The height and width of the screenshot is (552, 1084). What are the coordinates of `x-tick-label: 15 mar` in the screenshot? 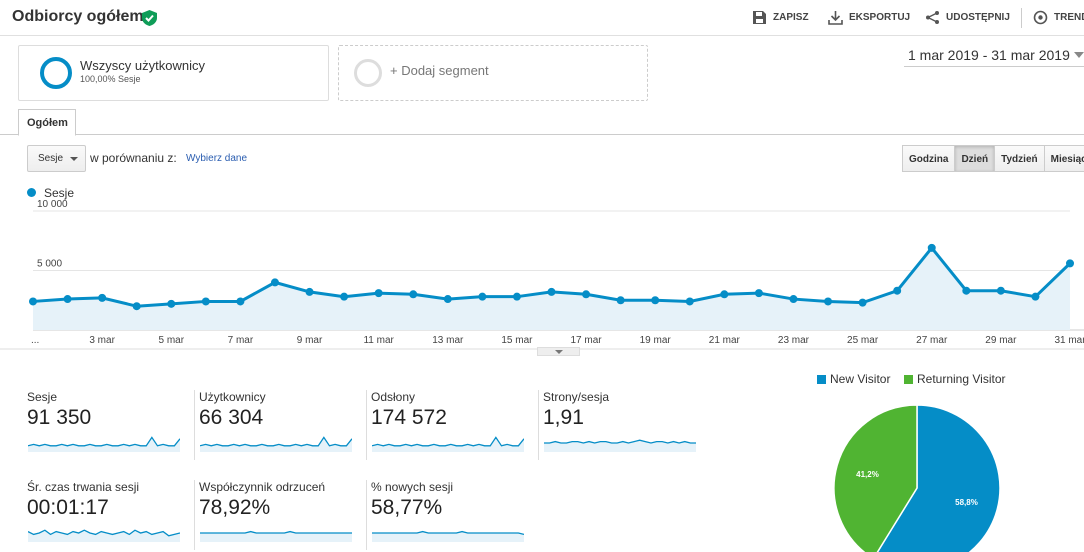 It's located at (517, 340).